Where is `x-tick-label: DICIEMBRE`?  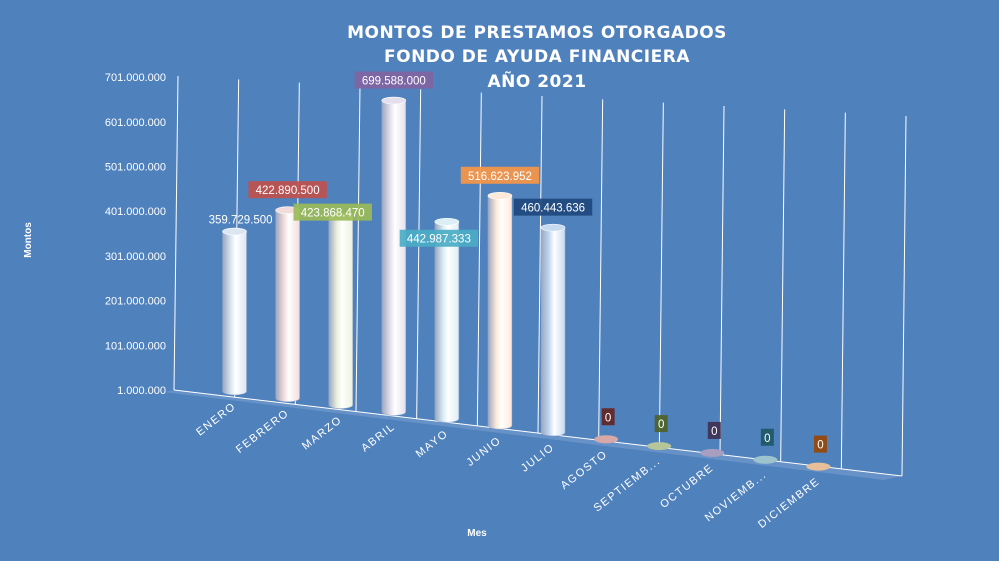
x-tick-label: DICIEMBRE is located at coordinates (789, 502).